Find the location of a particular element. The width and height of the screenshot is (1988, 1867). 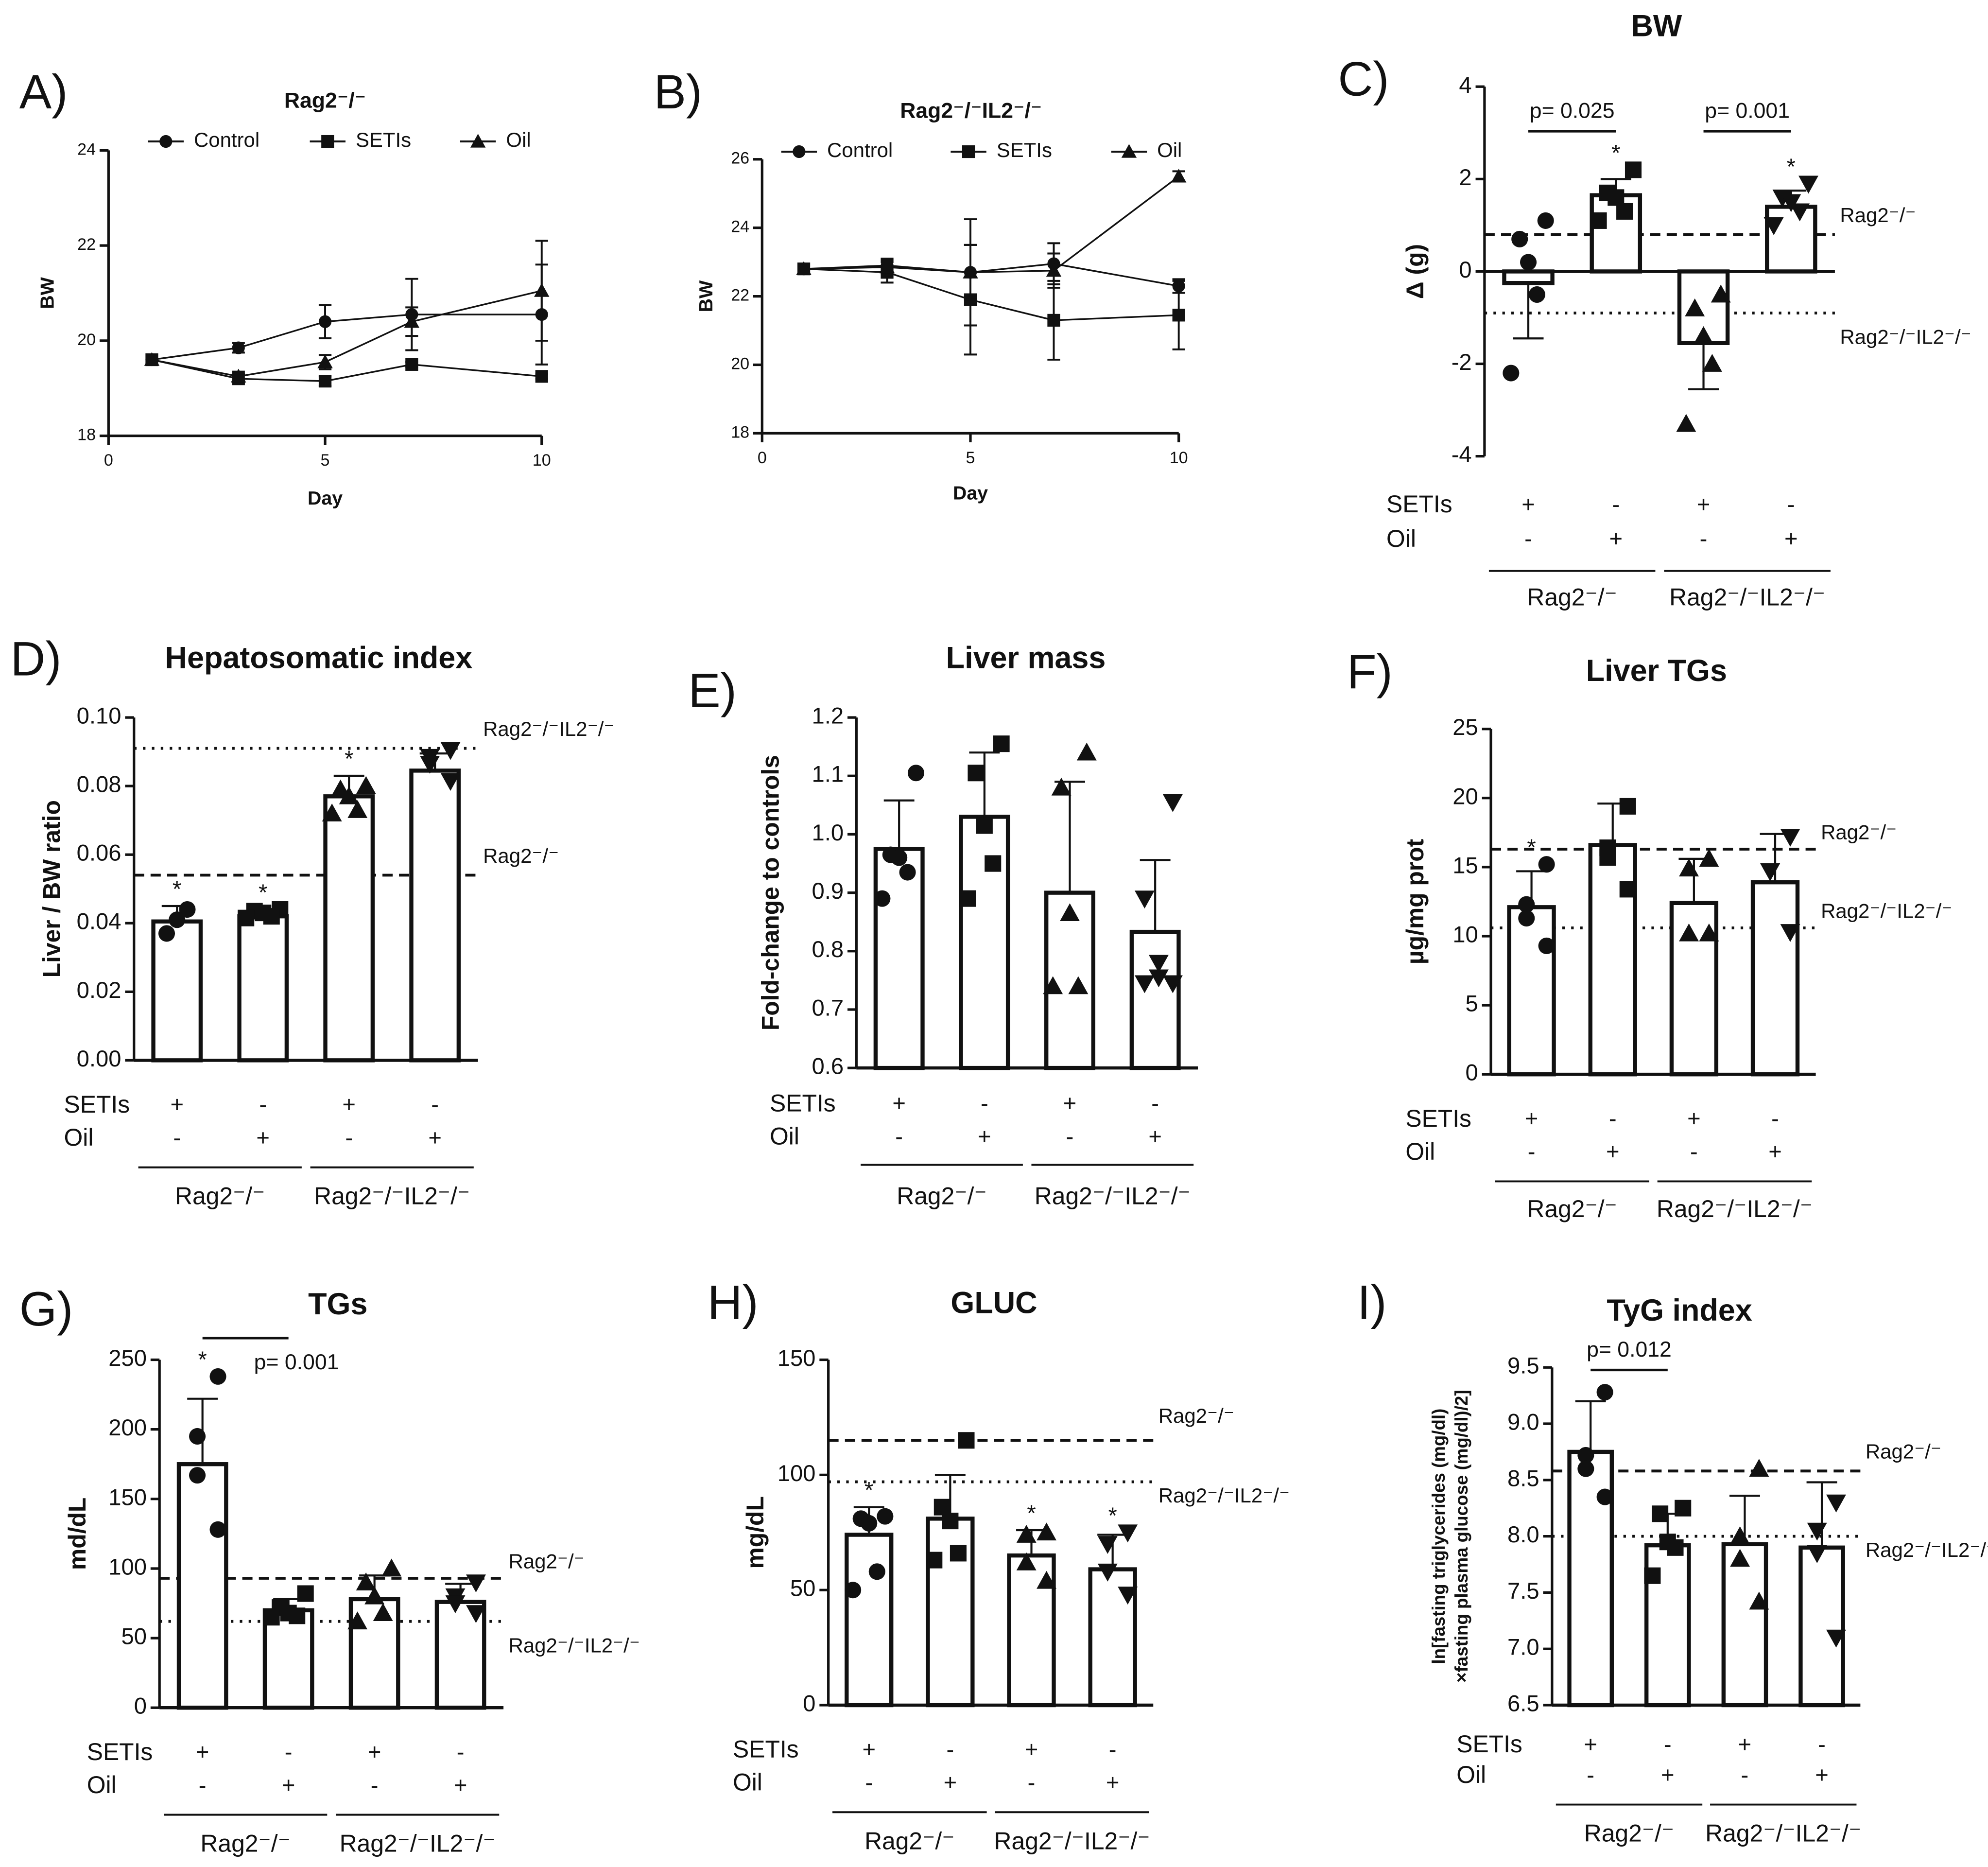

y-tick-label: 24 is located at coordinates (740, 227).